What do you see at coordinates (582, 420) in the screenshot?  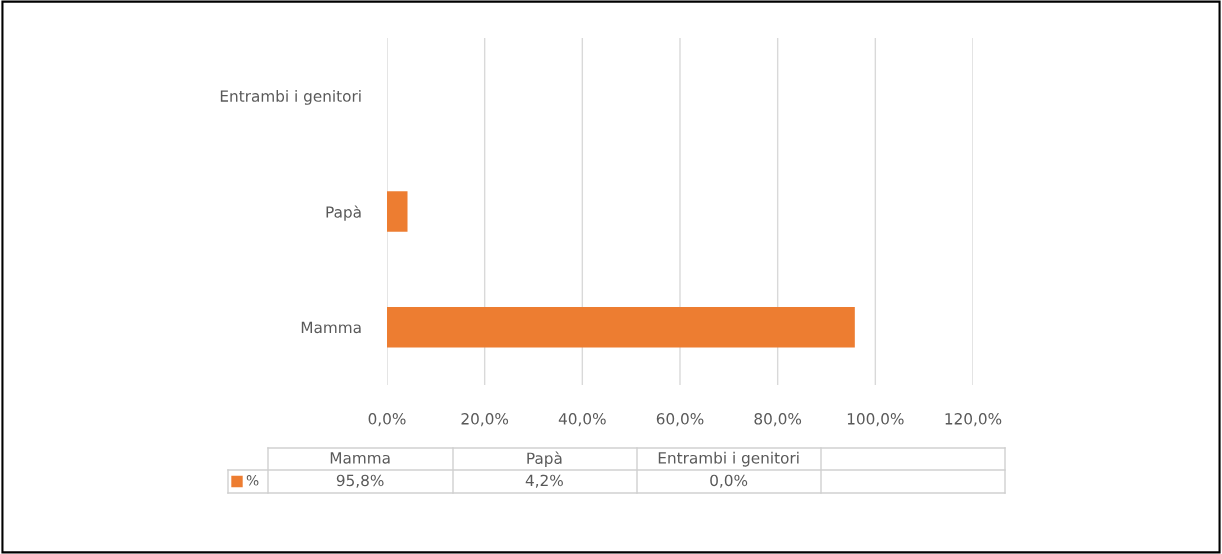 I see `x-tick-label: 40,0%` at bounding box center [582, 420].